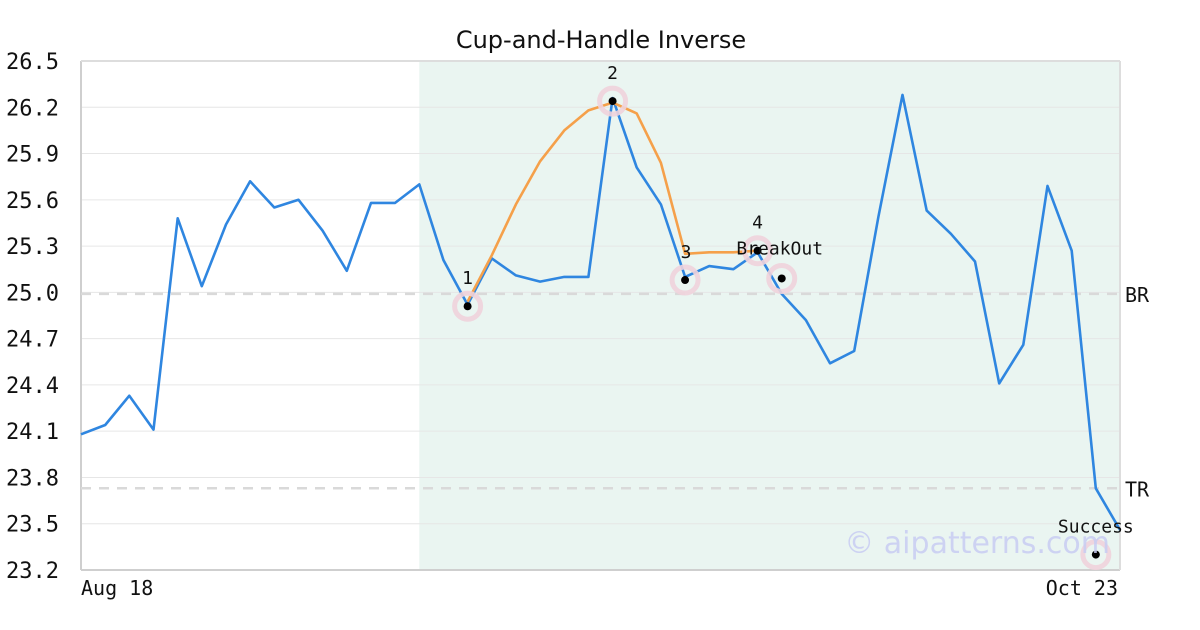 The width and height of the screenshot is (1200, 630). Describe the element at coordinates (117, 588) in the screenshot. I see `x-tick-label-start: Aug 18` at that location.